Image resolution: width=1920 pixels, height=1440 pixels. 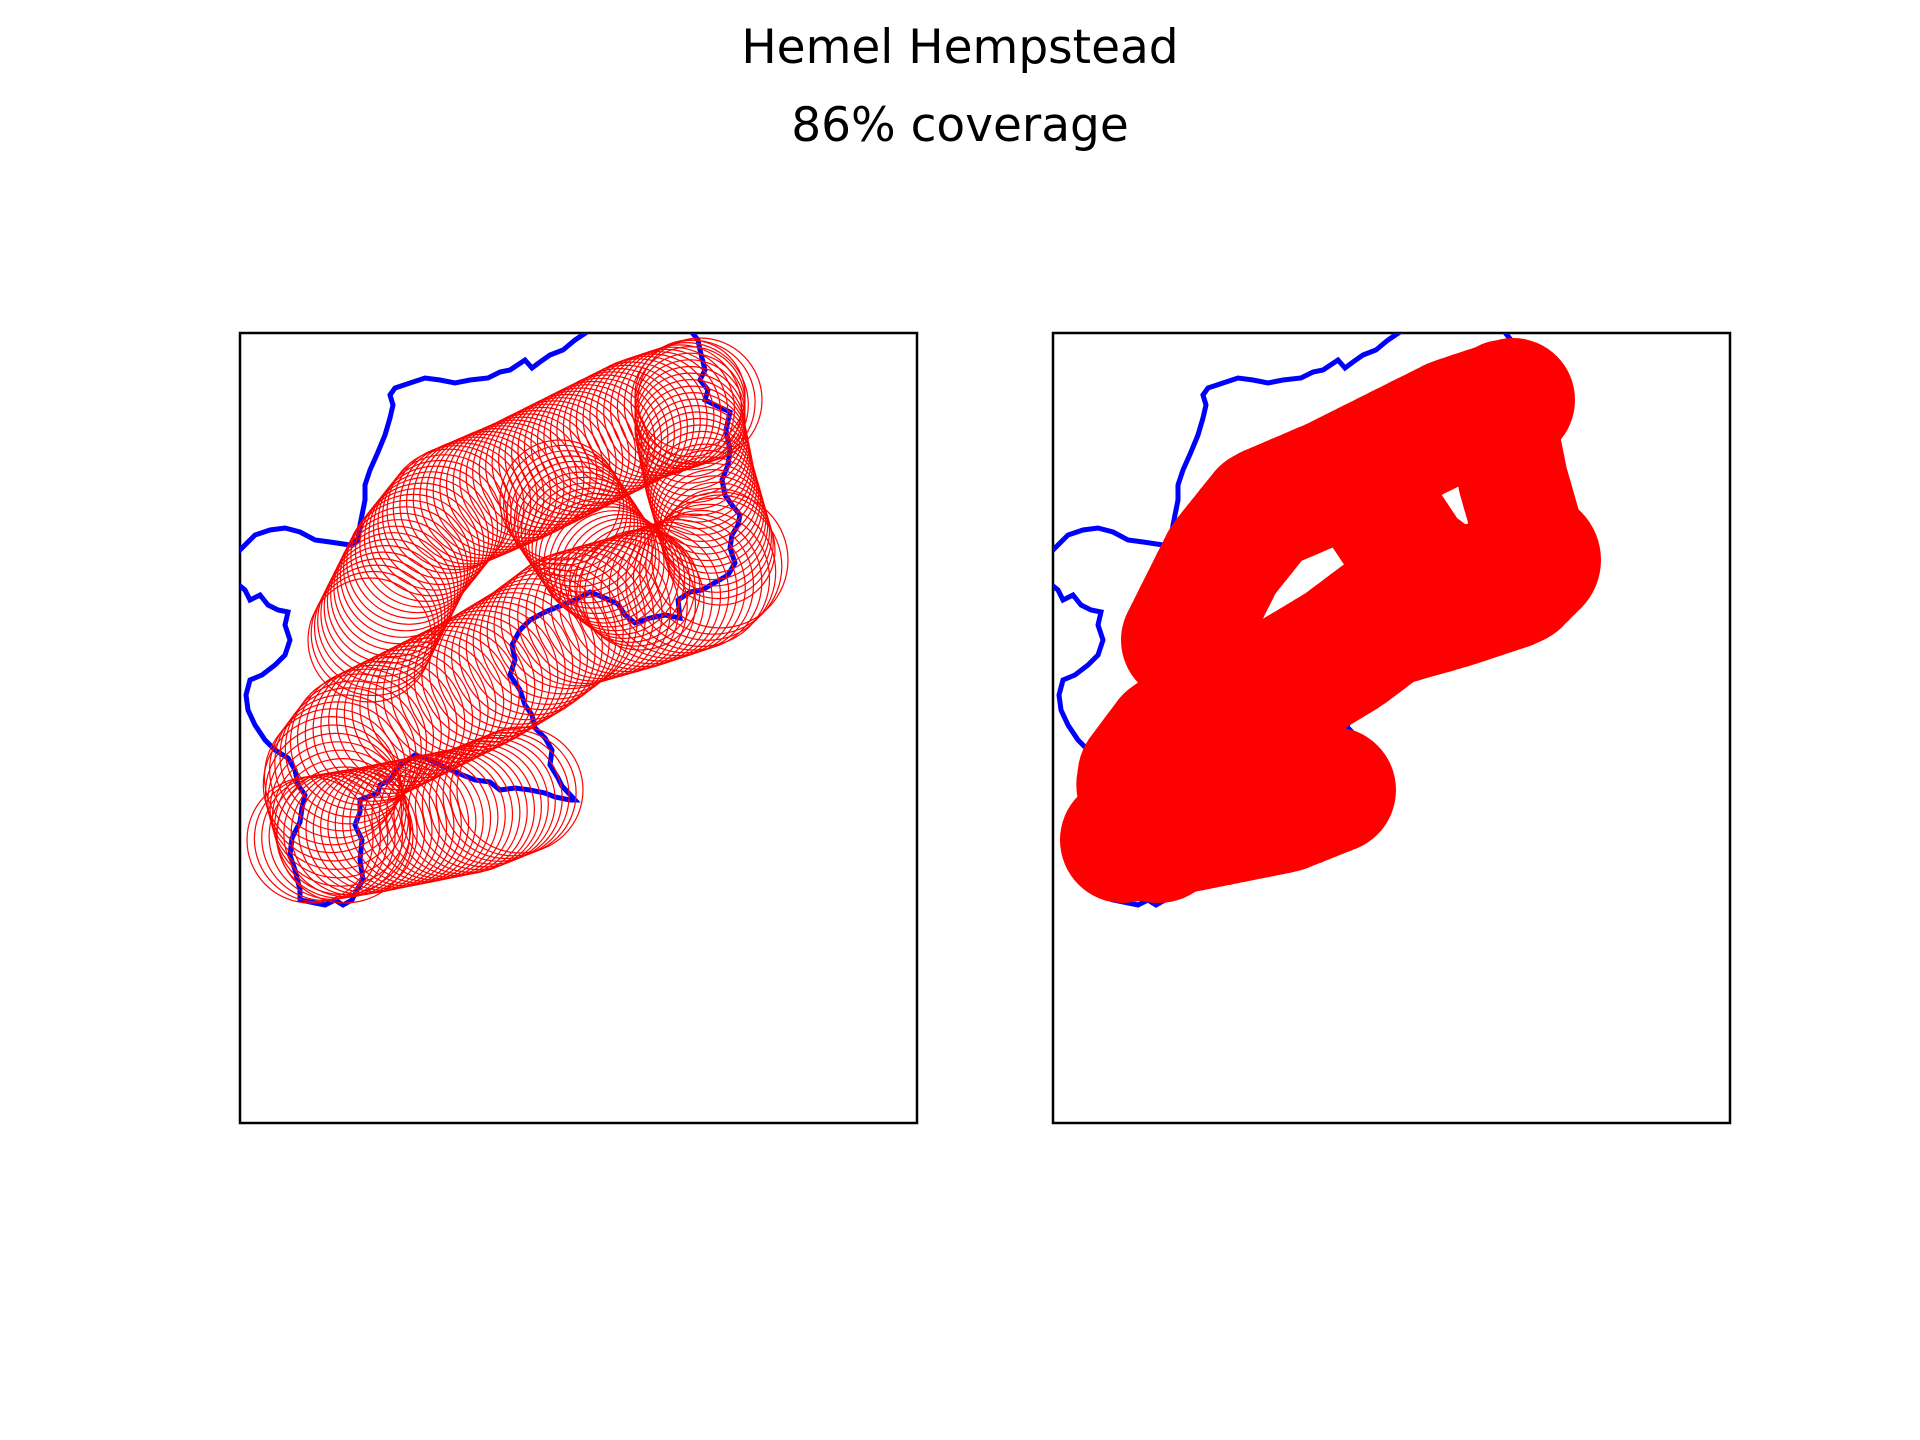 I want to click on coverage-circles-filled, so click(x=1330, y=620).